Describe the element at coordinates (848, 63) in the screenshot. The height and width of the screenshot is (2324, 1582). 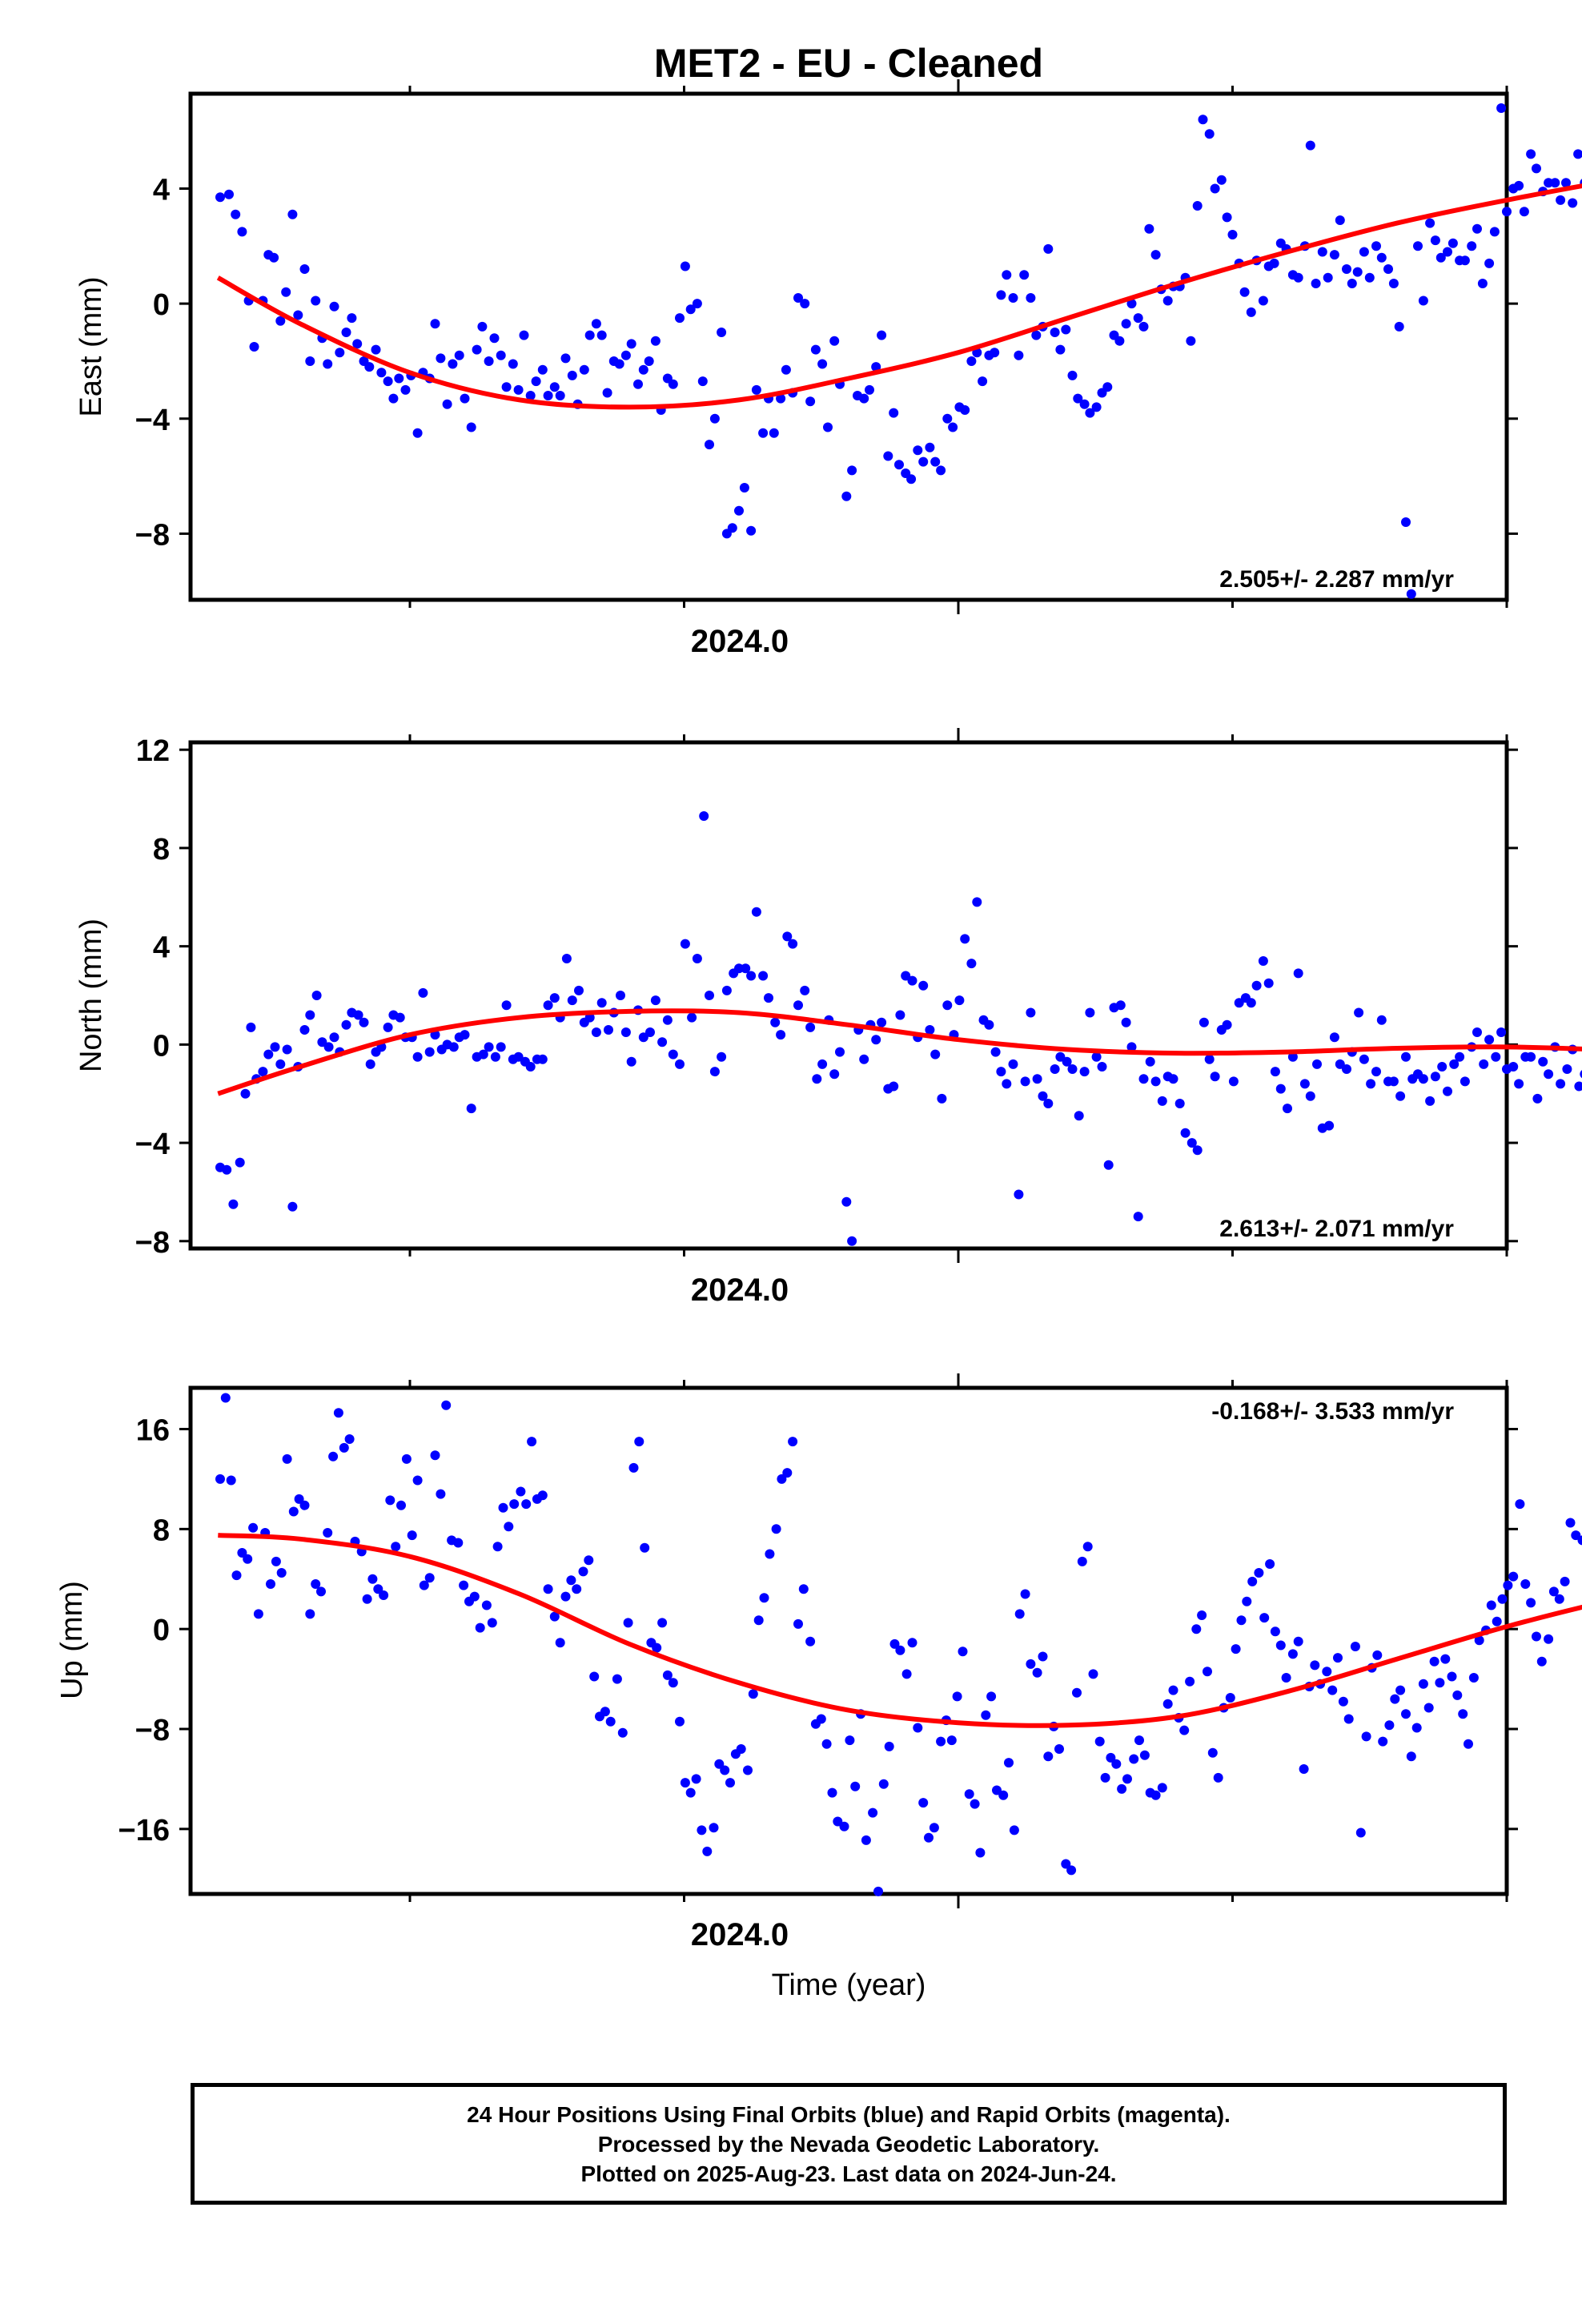
I see `chart-title: MET2 - EU - Cleaned` at that location.